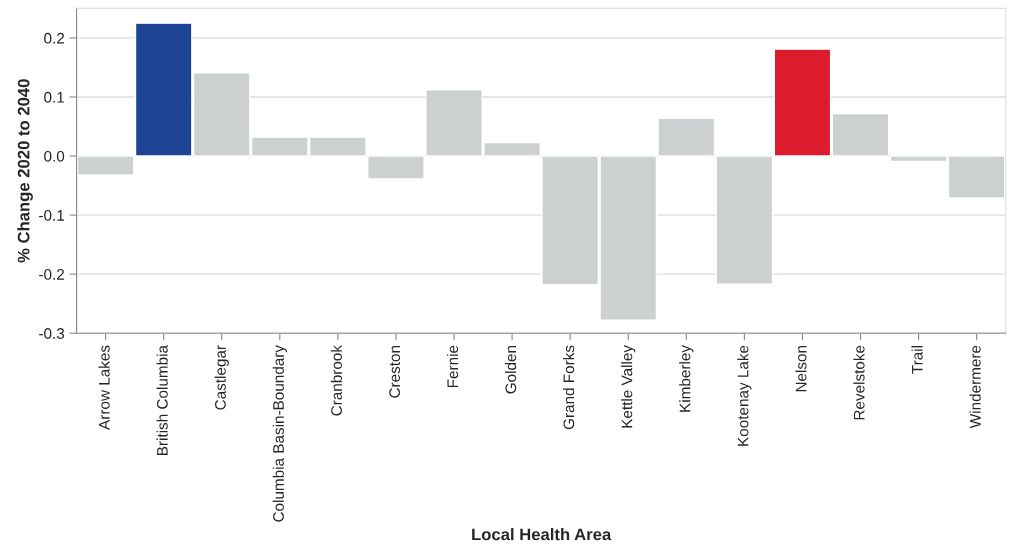 This screenshot has width=1021, height=560. What do you see at coordinates (917, 360) in the screenshot?
I see `x-tick-label: Trail` at bounding box center [917, 360].